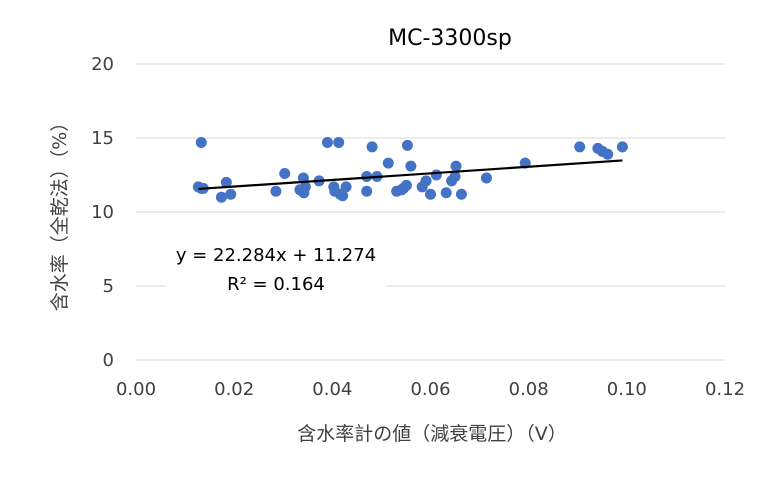  Describe the element at coordinates (276, 255) in the screenshot. I see `trendline-equation: y = 22.284x + 11.274` at that location.